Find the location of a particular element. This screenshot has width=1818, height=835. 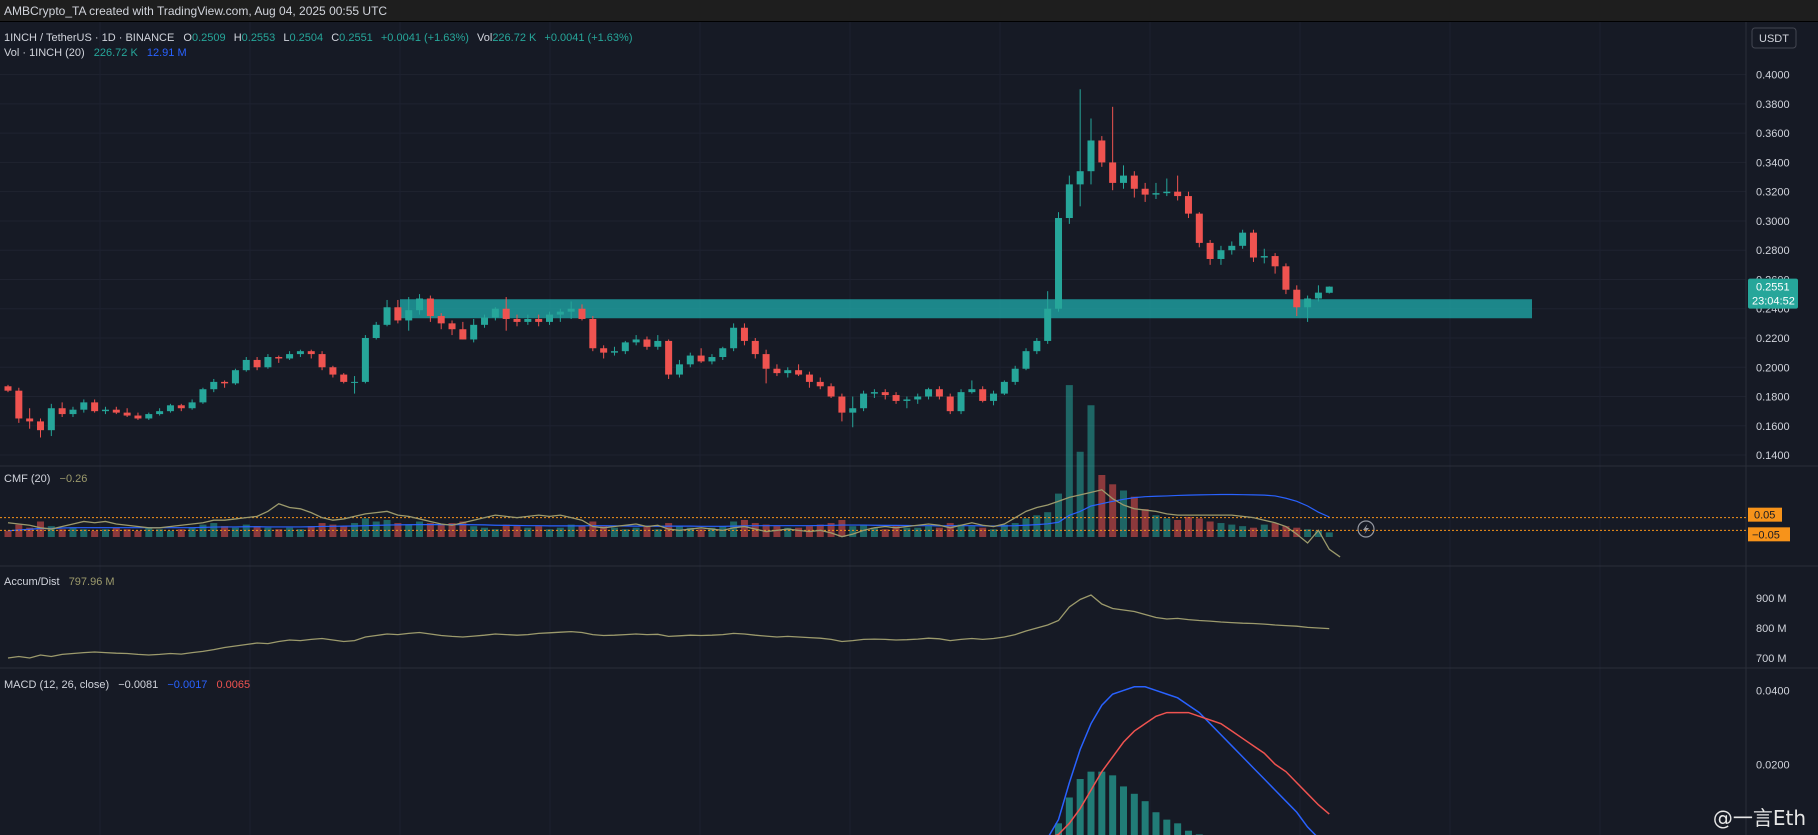

price-tick-label: 0.1400 is located at coordinates (1773, 456).